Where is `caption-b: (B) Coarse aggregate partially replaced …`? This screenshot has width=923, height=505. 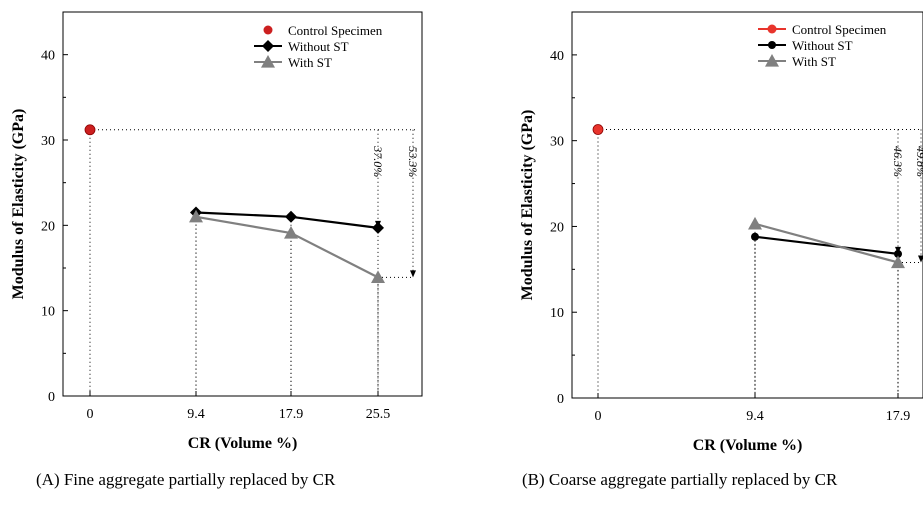
caption-b: (B) Coarse aggregate partially replaced … is located at coordinates (680, 479).